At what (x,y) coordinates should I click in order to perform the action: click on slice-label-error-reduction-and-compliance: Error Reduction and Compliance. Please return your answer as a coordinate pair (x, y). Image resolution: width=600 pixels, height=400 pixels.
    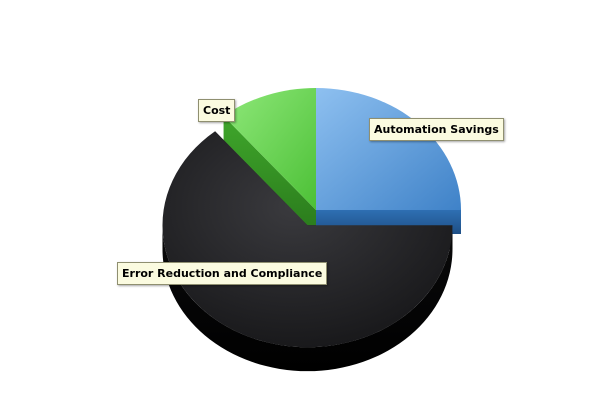
    Looking at the image, I should click on (222, 273).